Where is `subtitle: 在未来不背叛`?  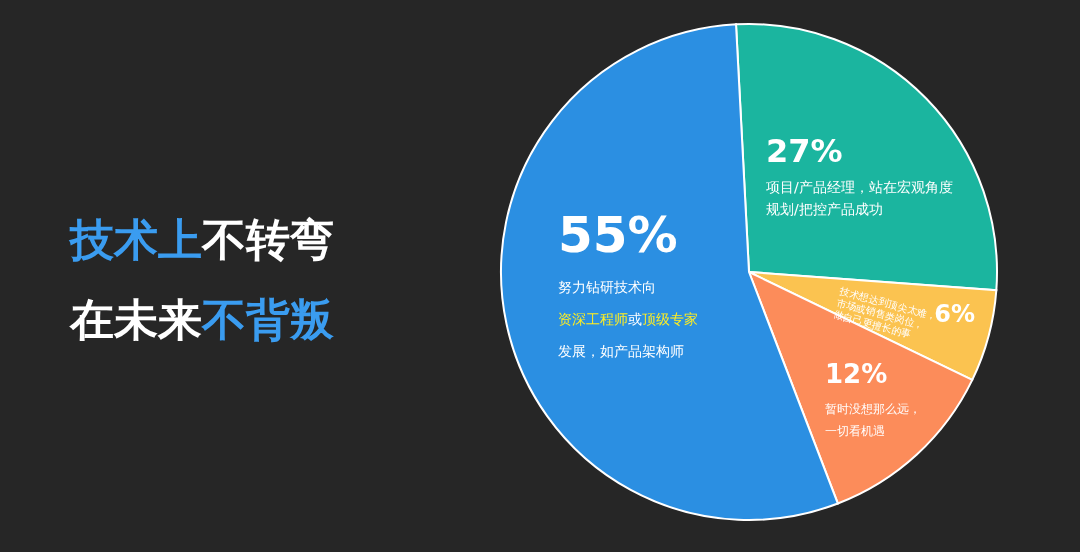 subtitle: 在未来不背叛 is located at coordinates (202, 319).